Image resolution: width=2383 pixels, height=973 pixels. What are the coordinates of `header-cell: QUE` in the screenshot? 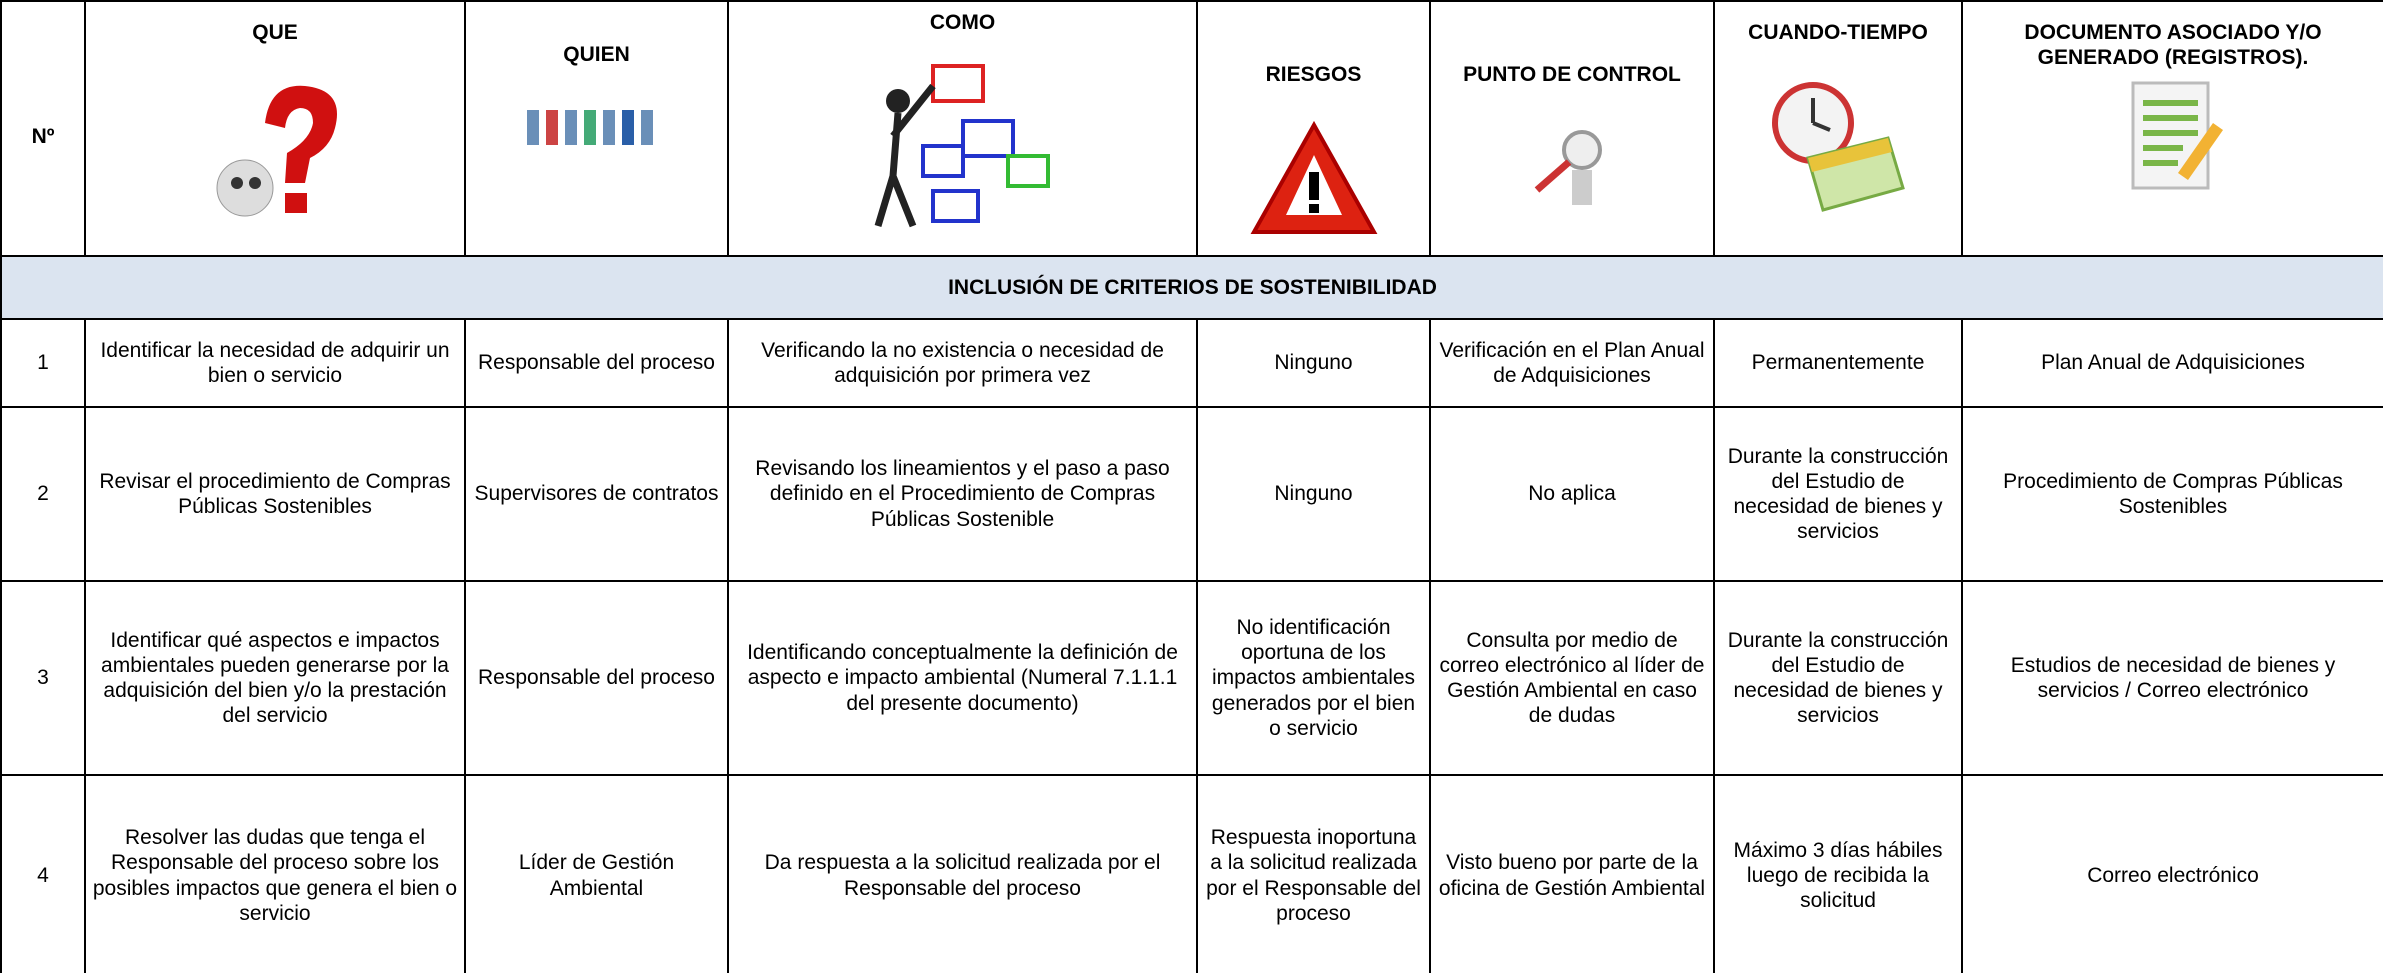 It's located at (275, 128).